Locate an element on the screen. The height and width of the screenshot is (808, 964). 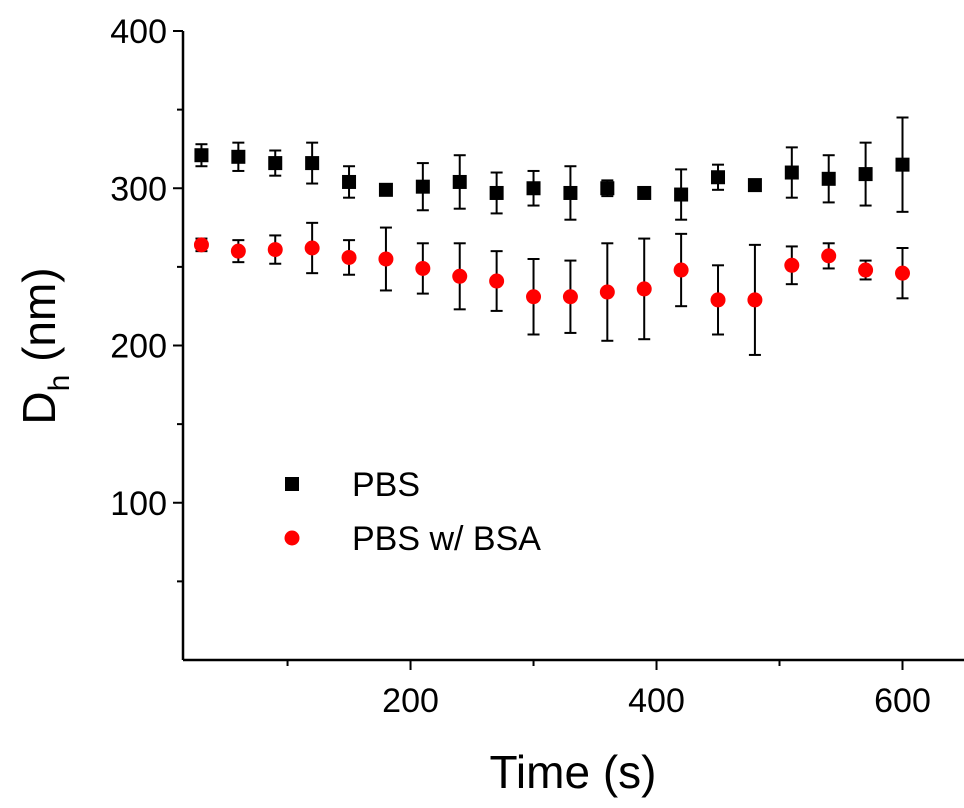
x-tick-label: 400 is located at coordinates (656, 701).